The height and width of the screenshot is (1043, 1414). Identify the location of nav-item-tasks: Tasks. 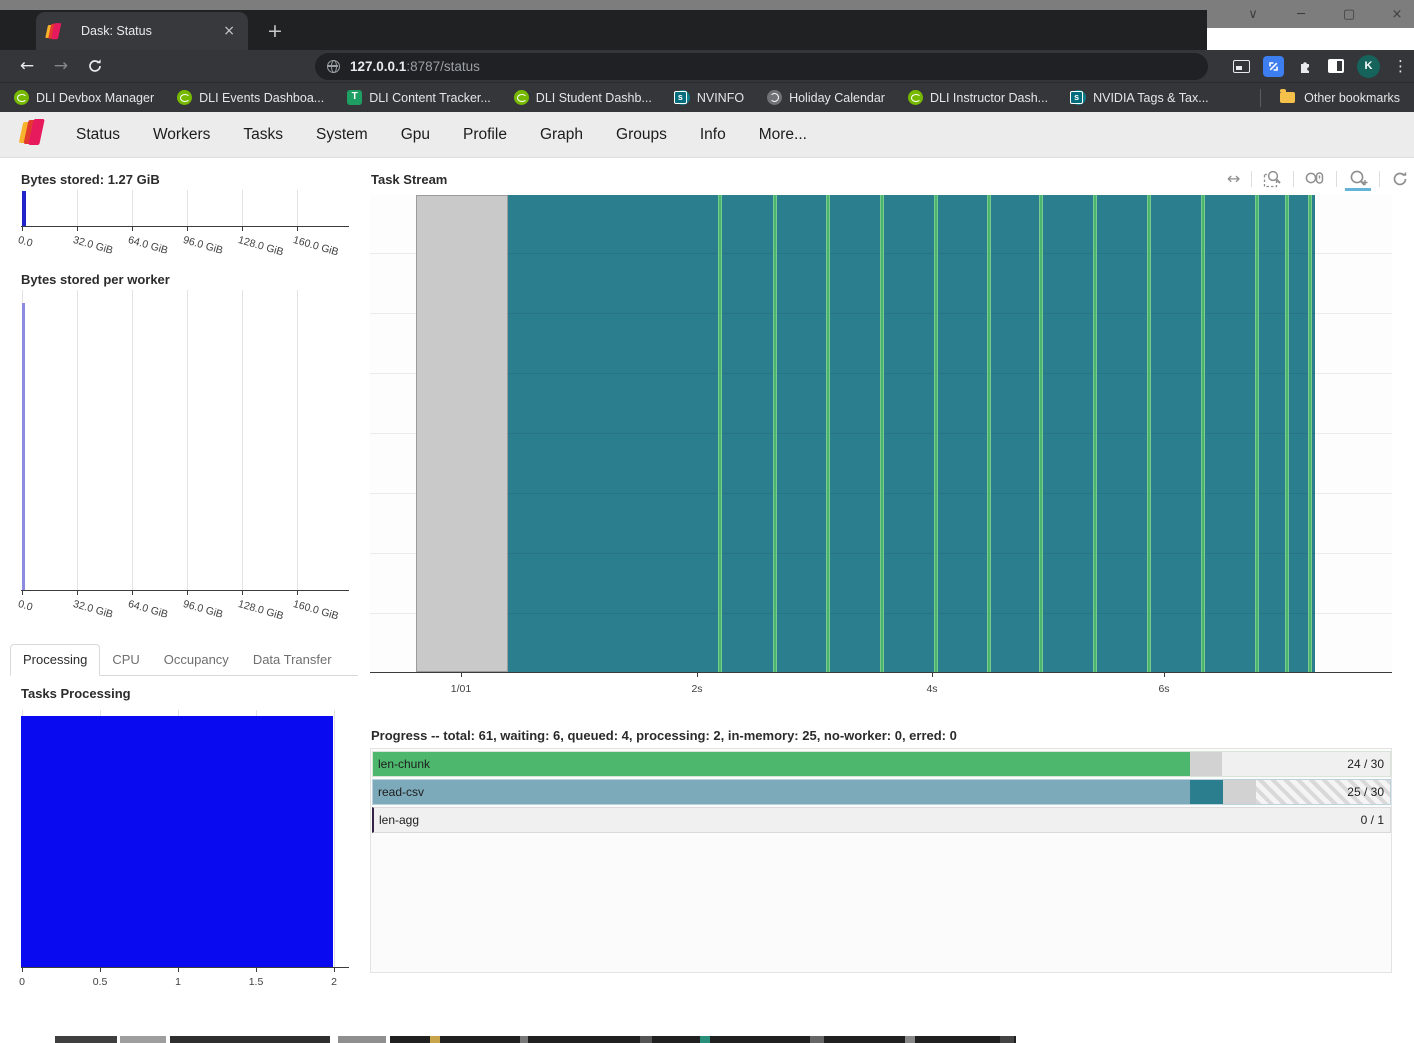
(263, 134).